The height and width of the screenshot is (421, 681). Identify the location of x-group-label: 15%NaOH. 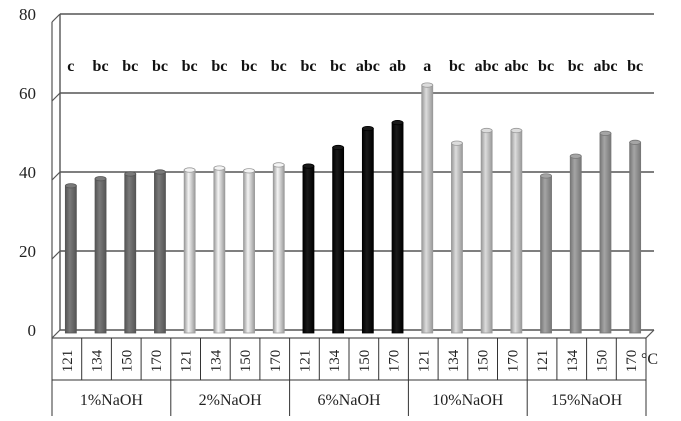
(587, 400).